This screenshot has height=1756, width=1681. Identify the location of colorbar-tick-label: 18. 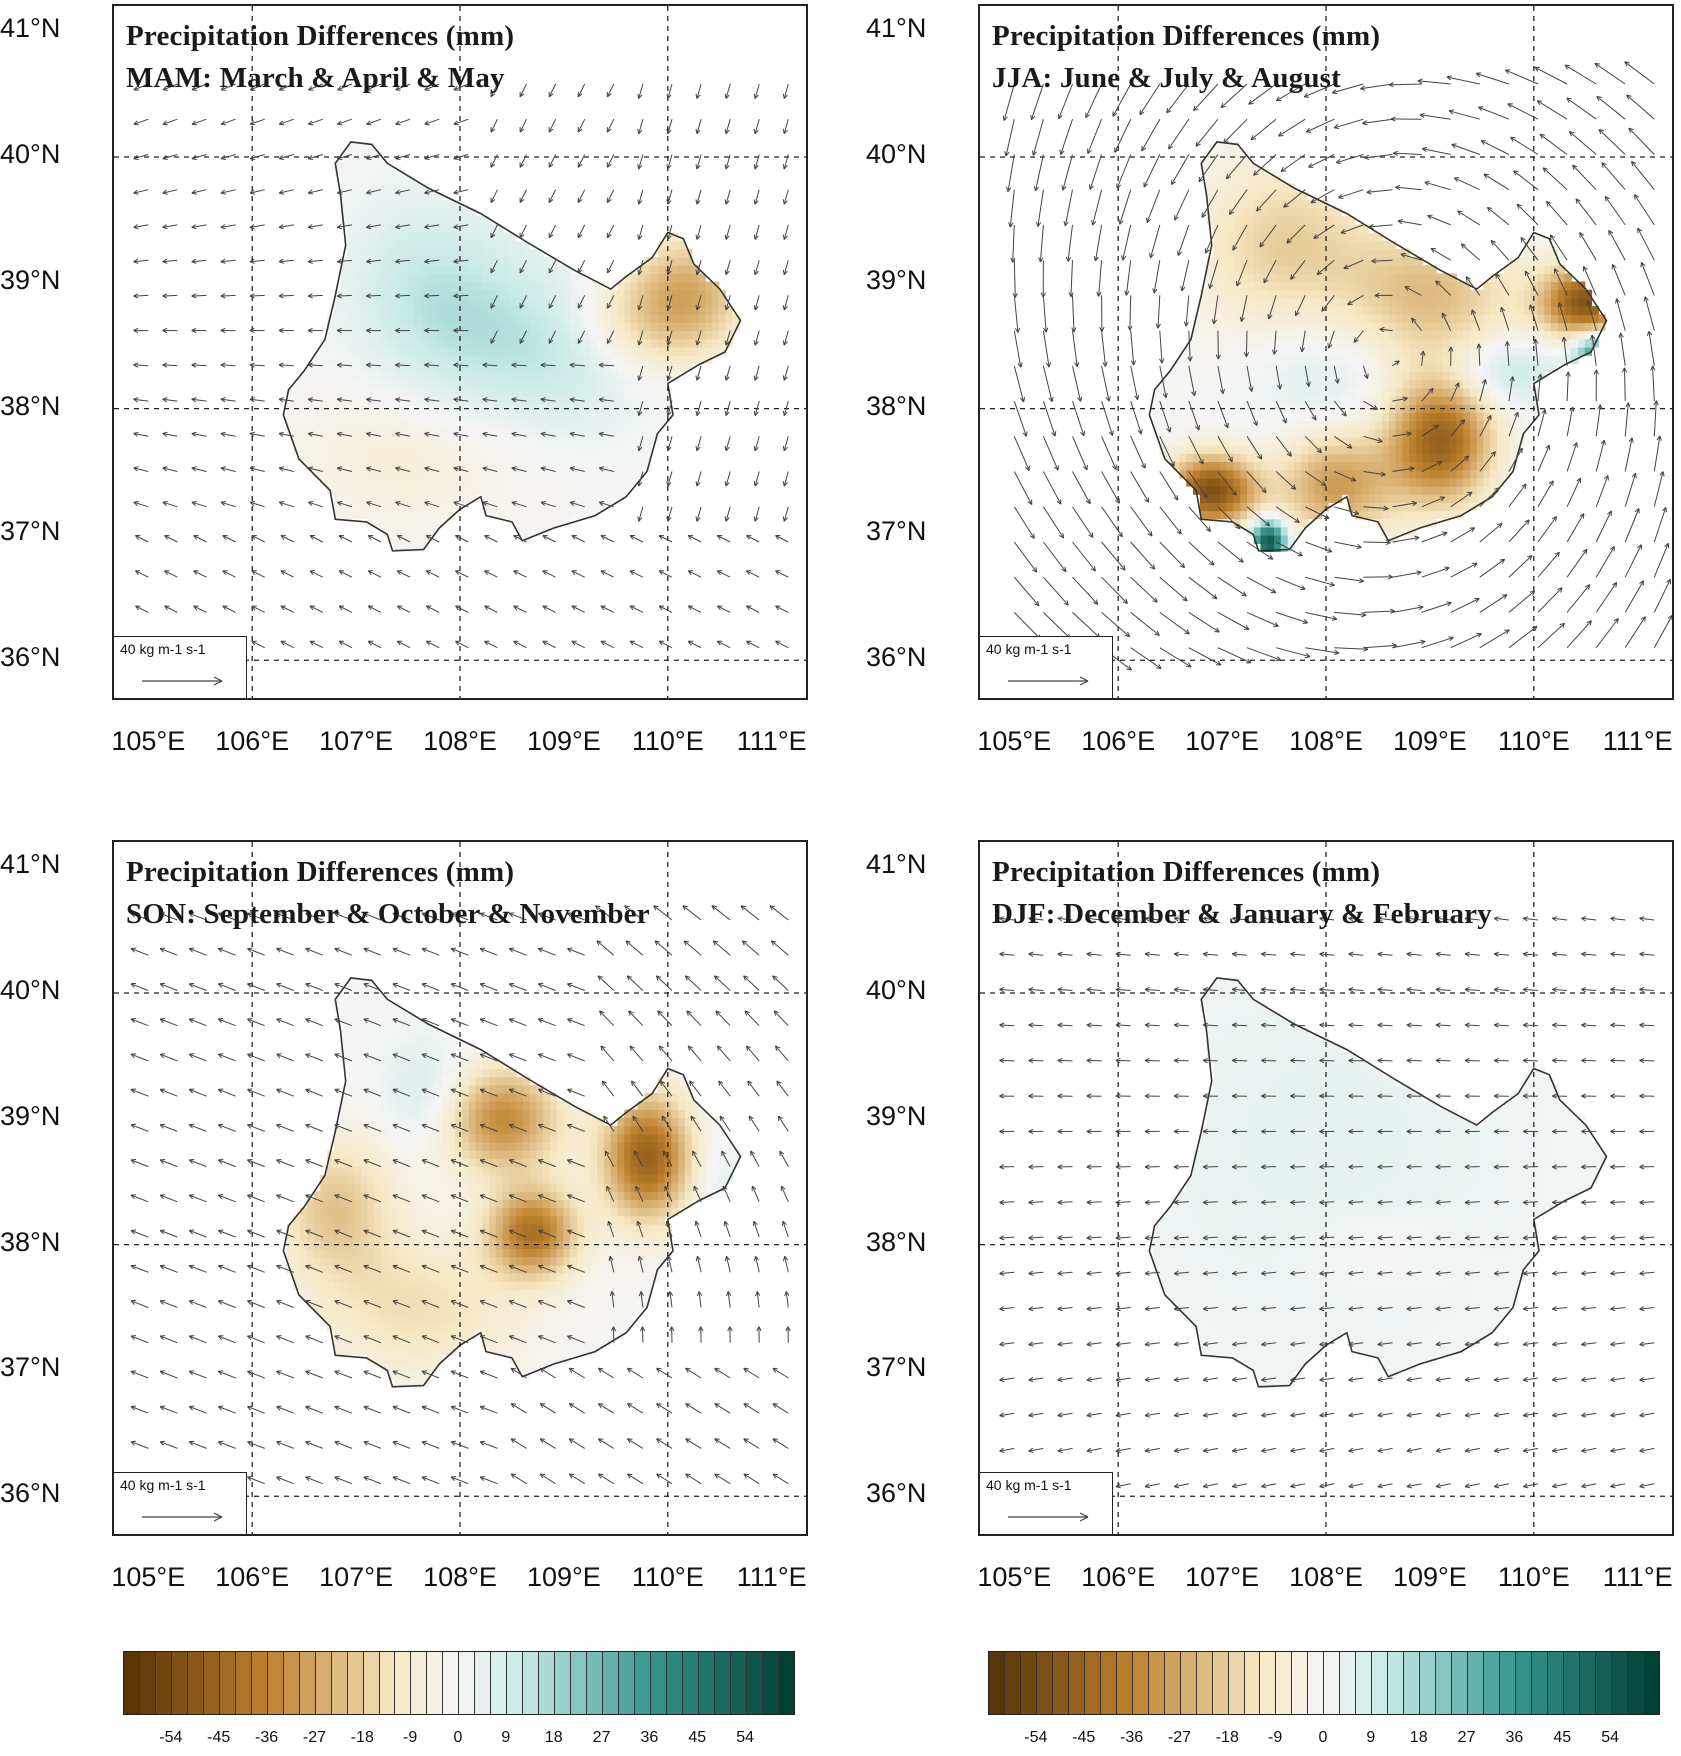
(553, 1737).